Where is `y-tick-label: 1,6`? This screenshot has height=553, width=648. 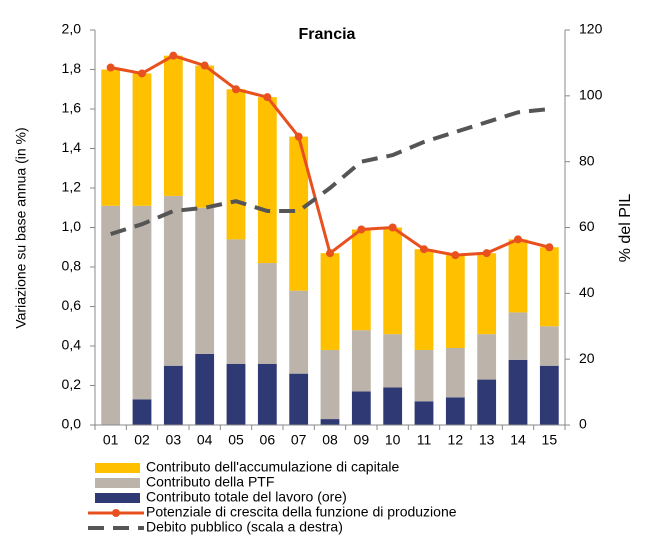 y-tick-label: 1,6 is located at coordinates (72, 108).